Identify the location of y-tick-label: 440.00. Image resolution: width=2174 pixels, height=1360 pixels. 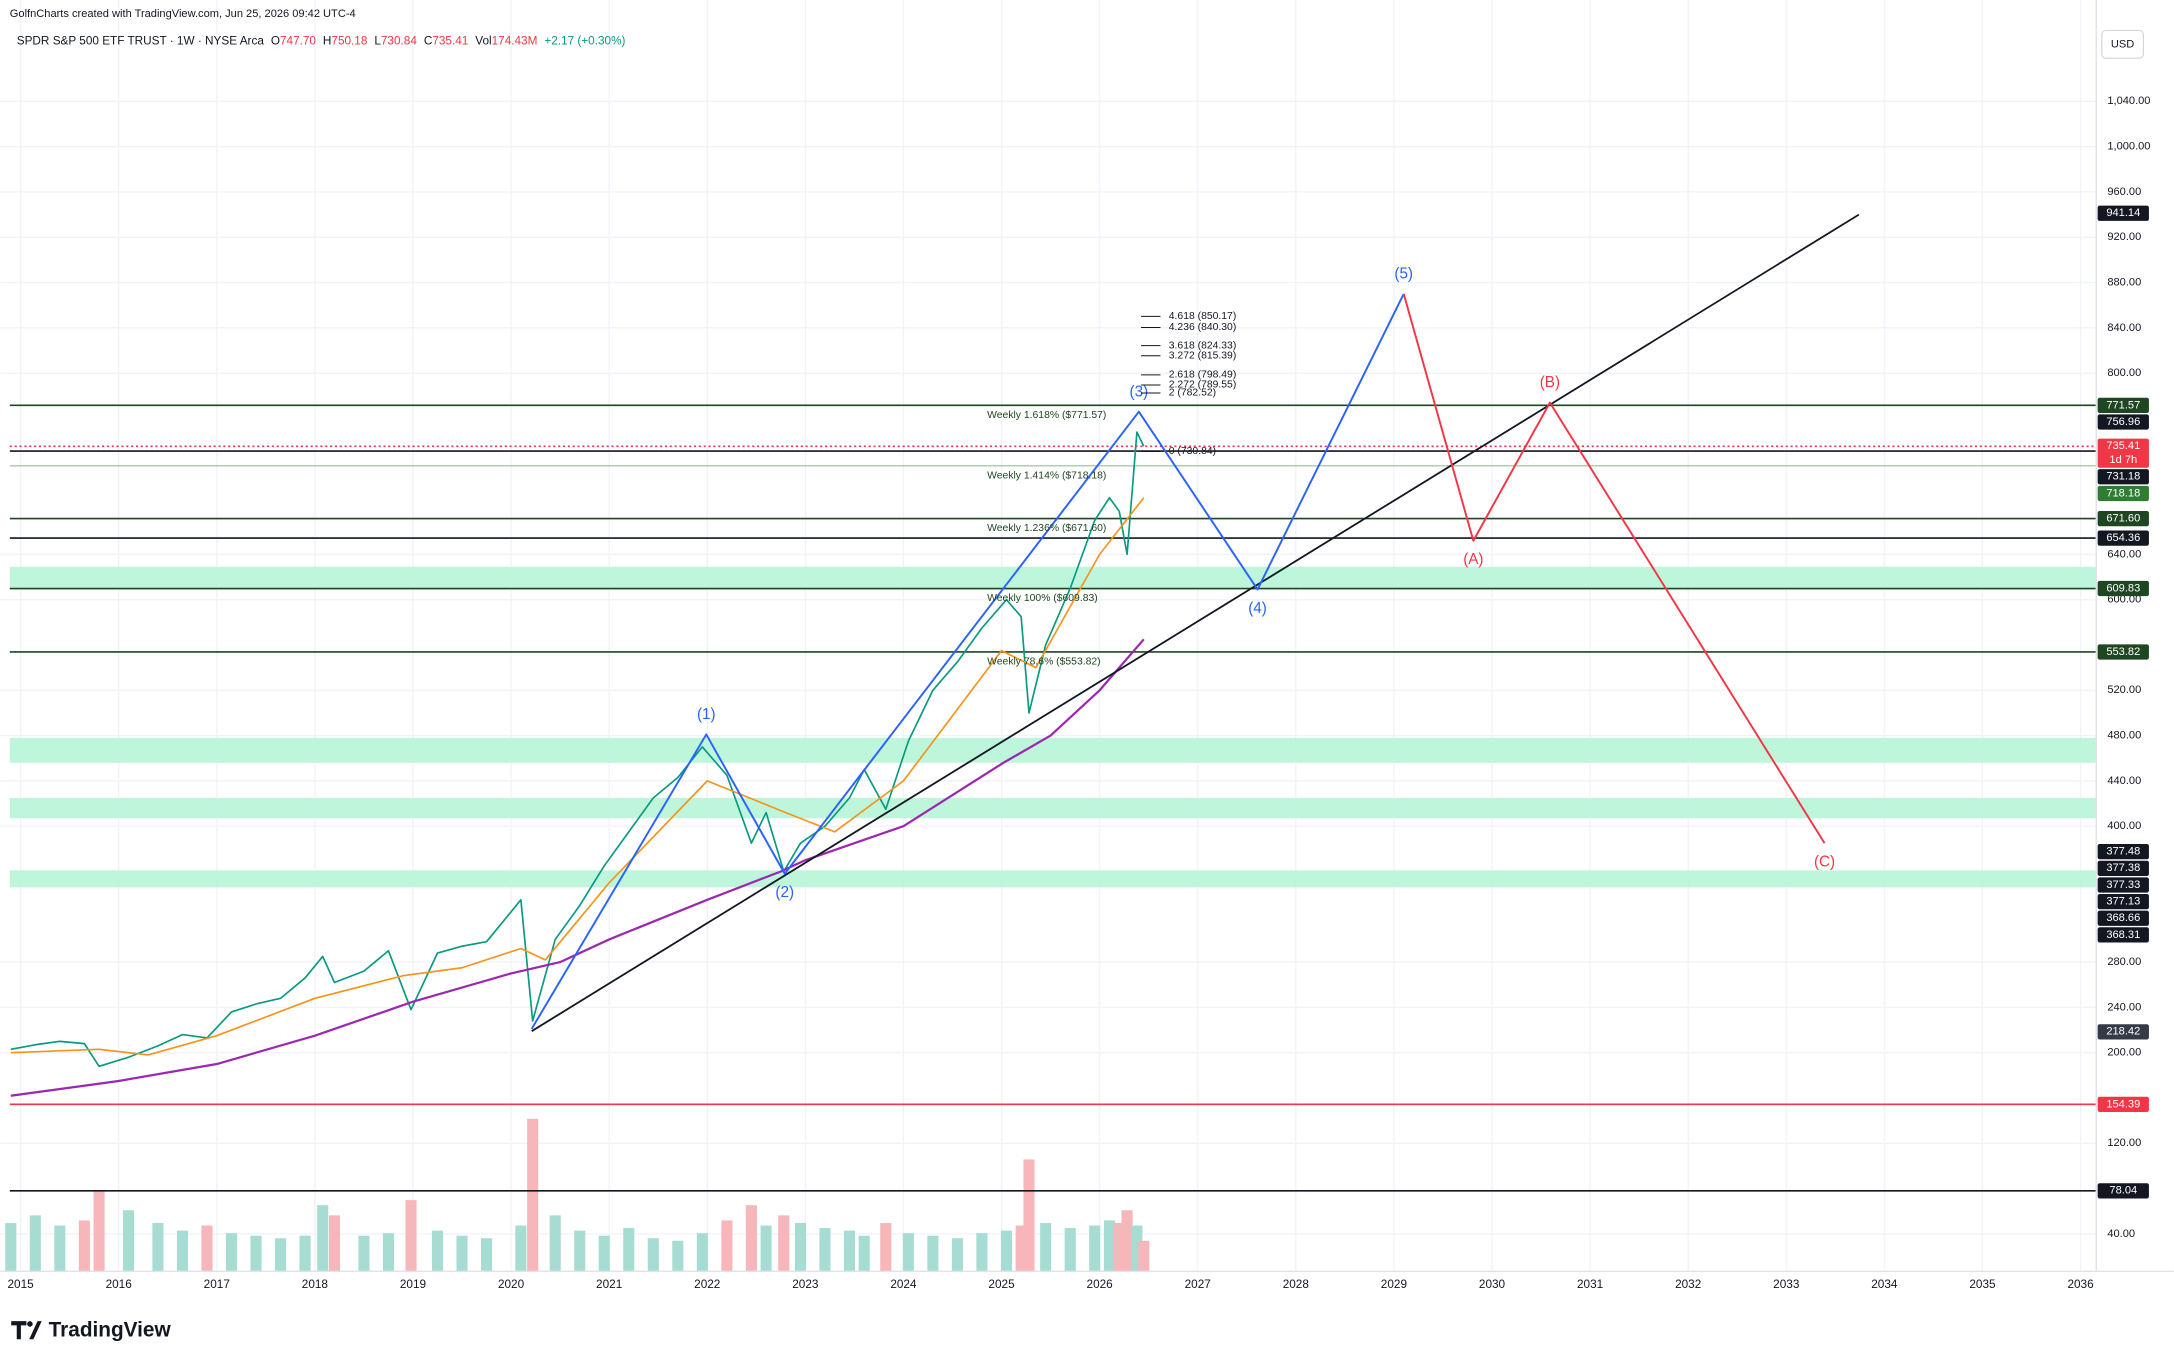
(2124, 781).